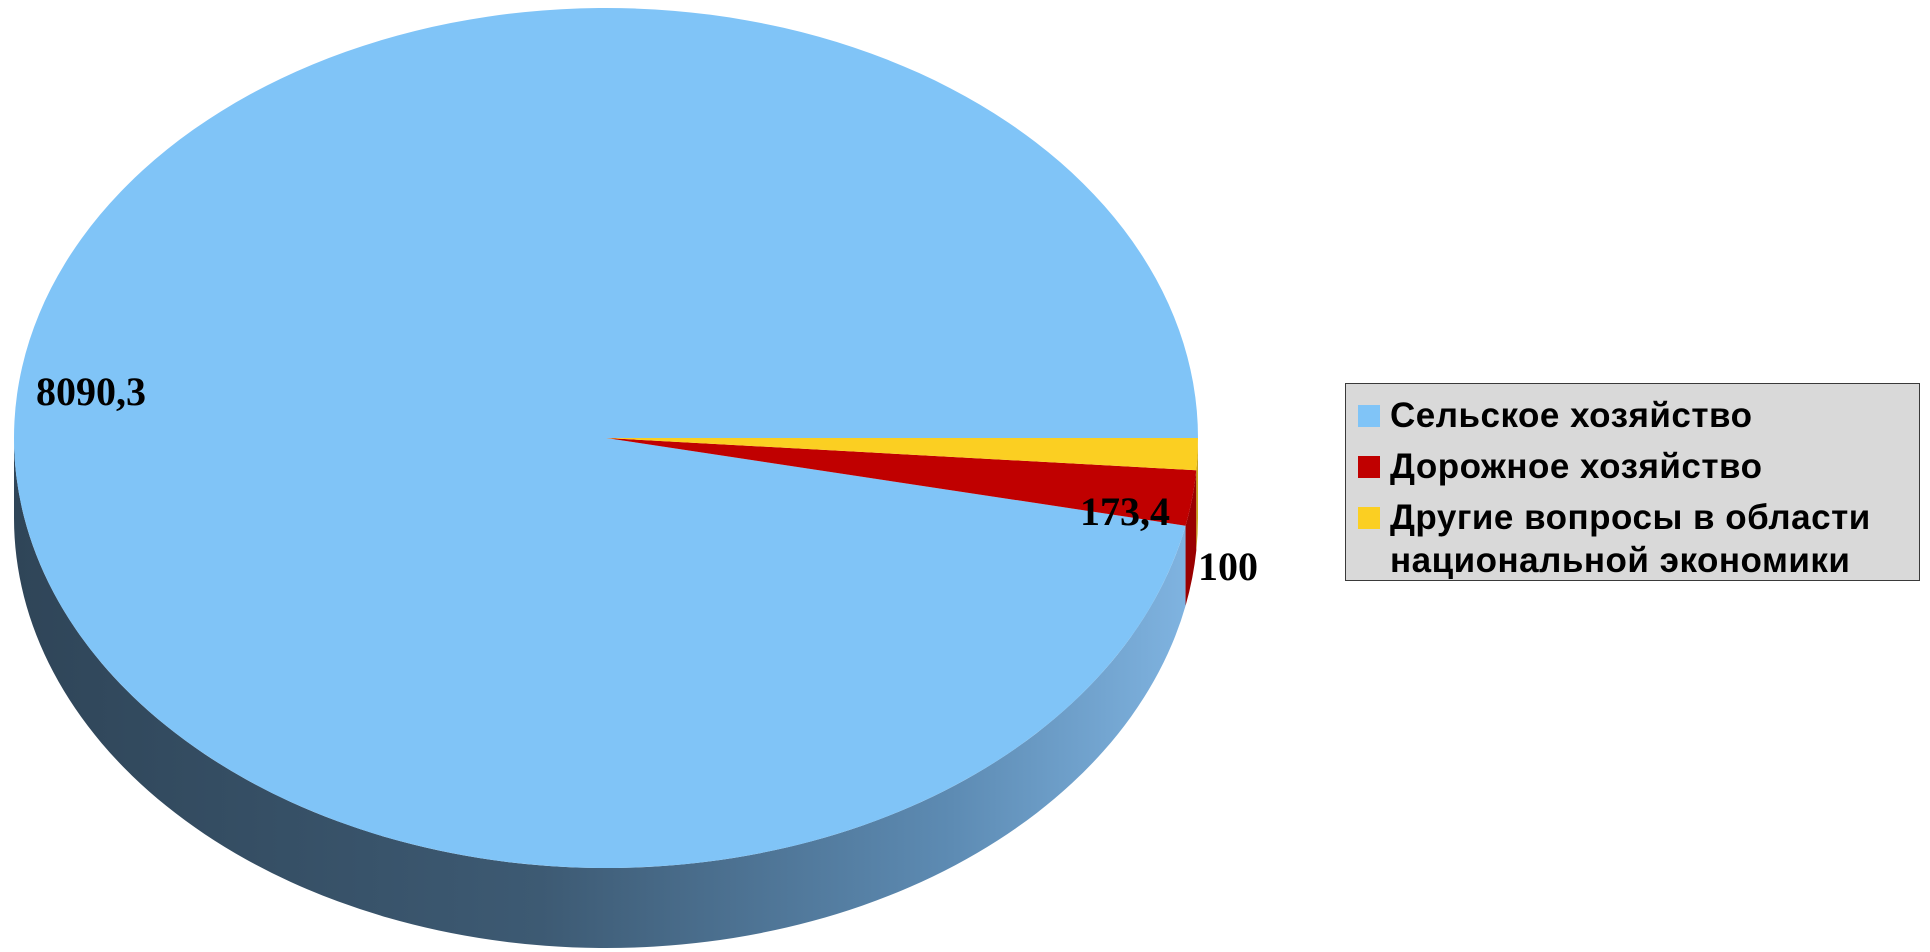  Describe the element at coordinates (1125, 511) in the screenshot. I see `data-label-roads: 173,4` at that location.